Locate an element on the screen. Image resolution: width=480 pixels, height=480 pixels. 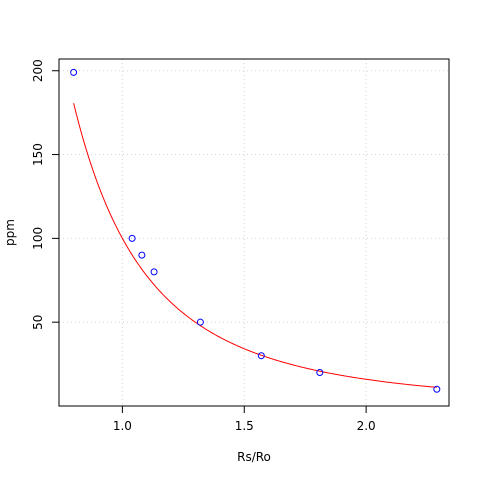
x-axis: 1.0 1.5 2.0 is located at coordinates (244, 419).